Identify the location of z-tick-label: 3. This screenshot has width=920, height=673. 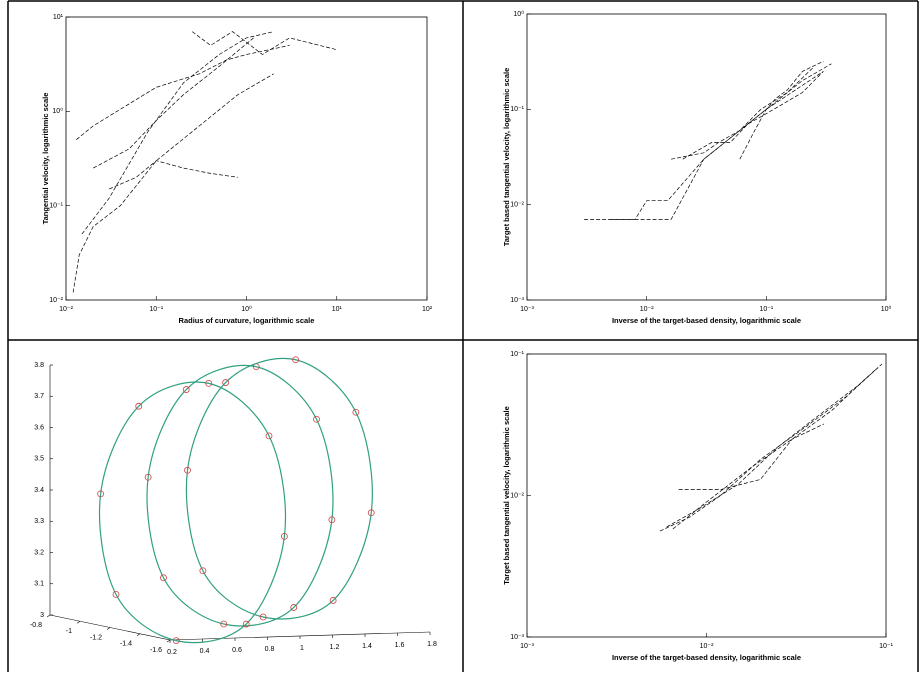
(42, 615).